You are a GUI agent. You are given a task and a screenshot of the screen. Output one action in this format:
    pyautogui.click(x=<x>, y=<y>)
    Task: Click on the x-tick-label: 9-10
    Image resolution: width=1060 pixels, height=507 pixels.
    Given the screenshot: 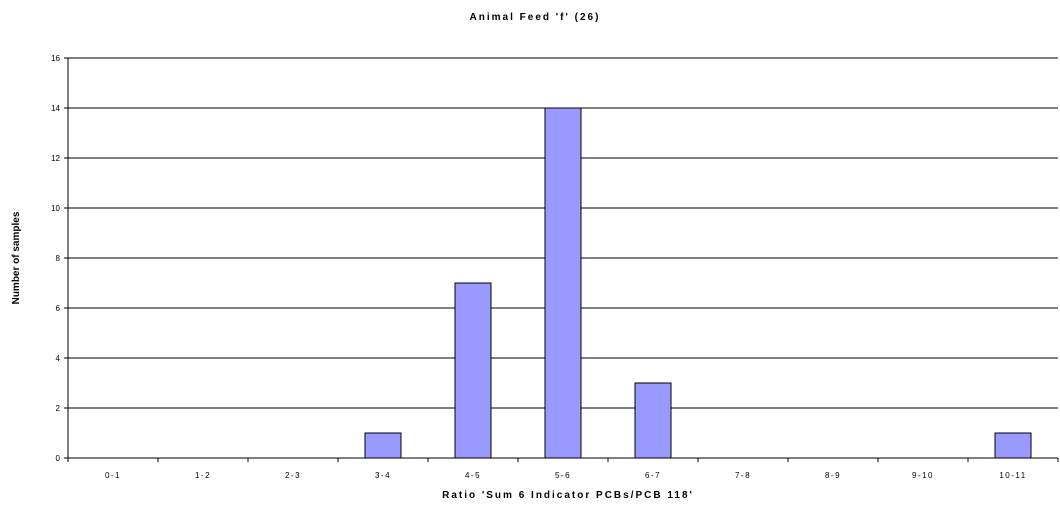 What is the action you would take?
    pyautogui.click(x=923, y=475)
    